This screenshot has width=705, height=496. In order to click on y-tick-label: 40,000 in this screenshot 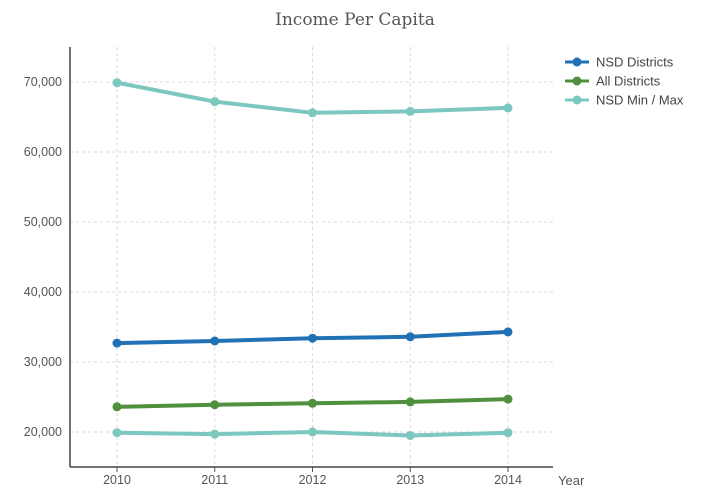, I will do `click(43, 292)`.